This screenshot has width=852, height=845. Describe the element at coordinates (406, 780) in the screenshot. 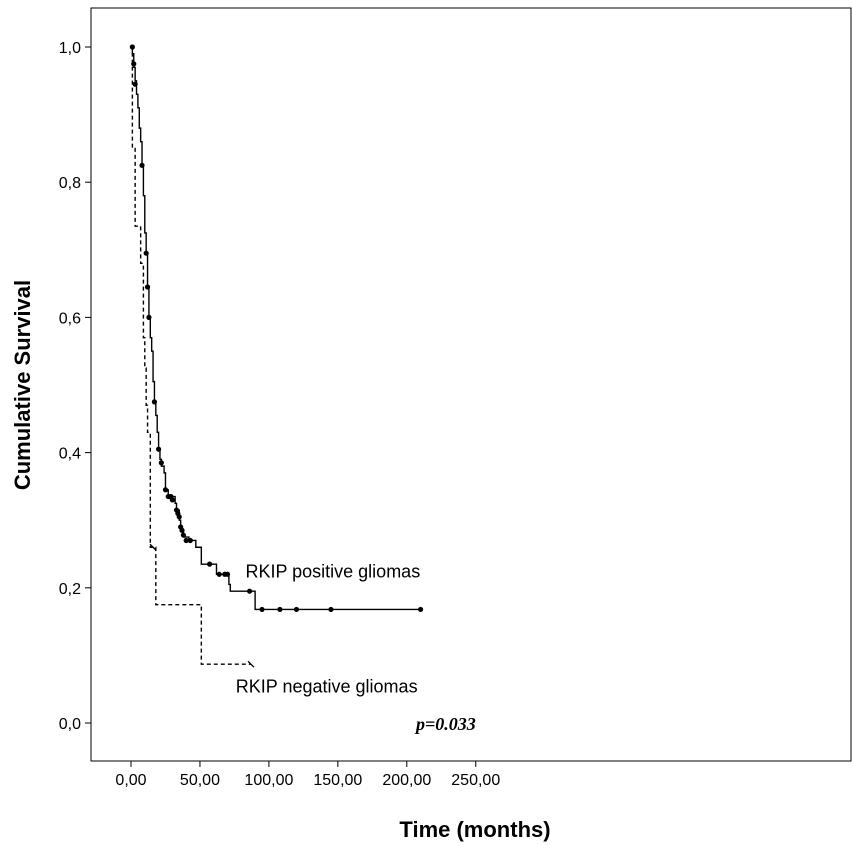

I see `x-tick-label: 200,00` at that location.